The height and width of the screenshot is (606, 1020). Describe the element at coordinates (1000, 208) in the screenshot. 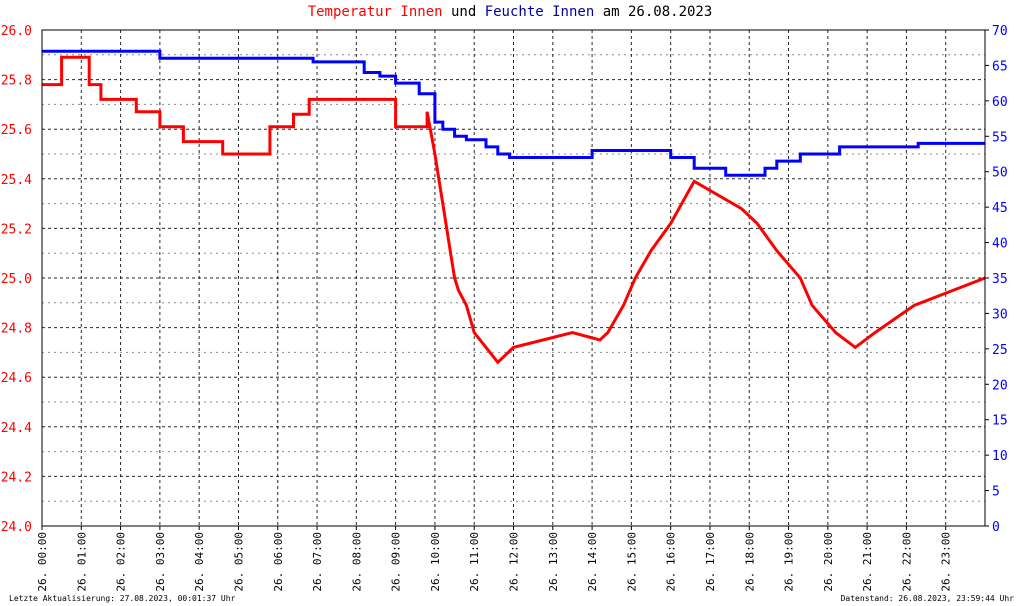

I see `right-tick-label: 45` at that location.